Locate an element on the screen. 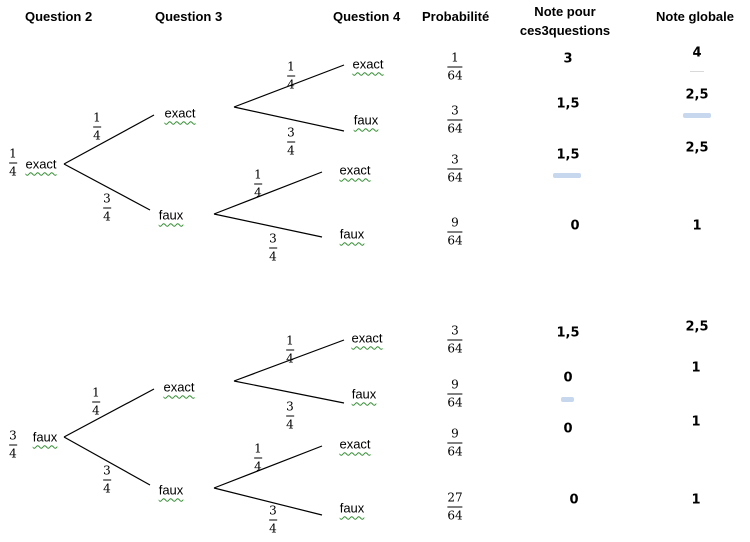 Image resolution: width=750 pixels, height=542 pixels. root-label-bottom: faux is located at coordinates (45, 437).